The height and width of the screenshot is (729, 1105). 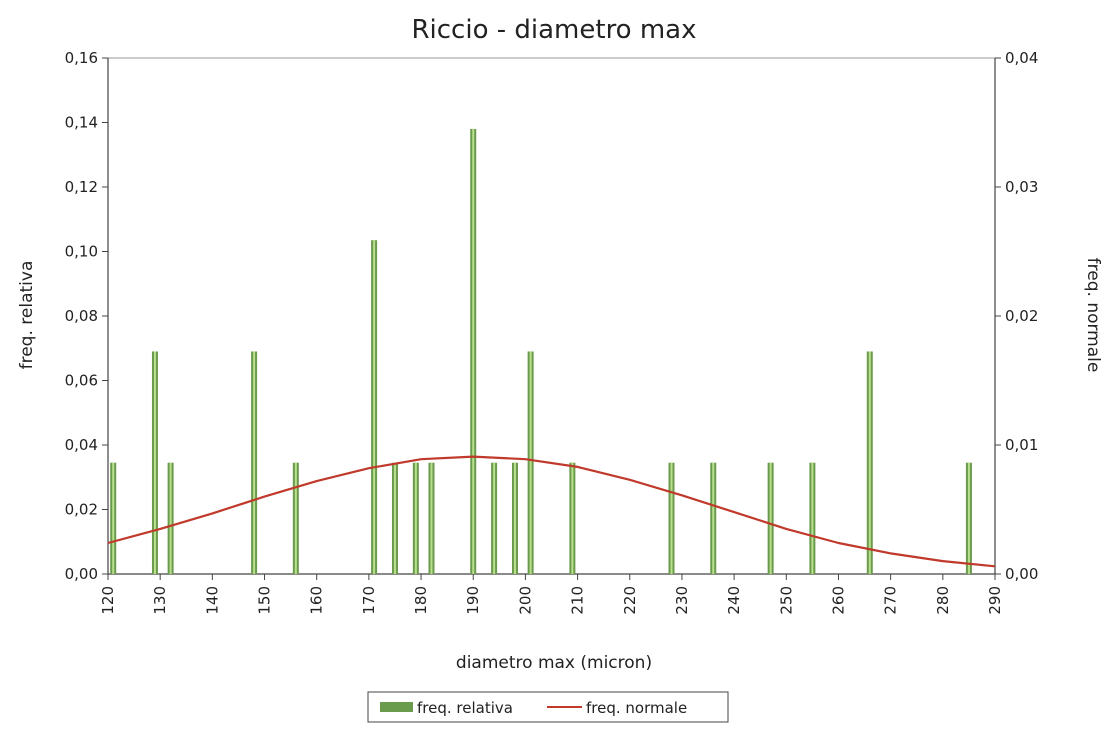 I want to click on y-tick-label: 0,06, so click(x=81, y=381).